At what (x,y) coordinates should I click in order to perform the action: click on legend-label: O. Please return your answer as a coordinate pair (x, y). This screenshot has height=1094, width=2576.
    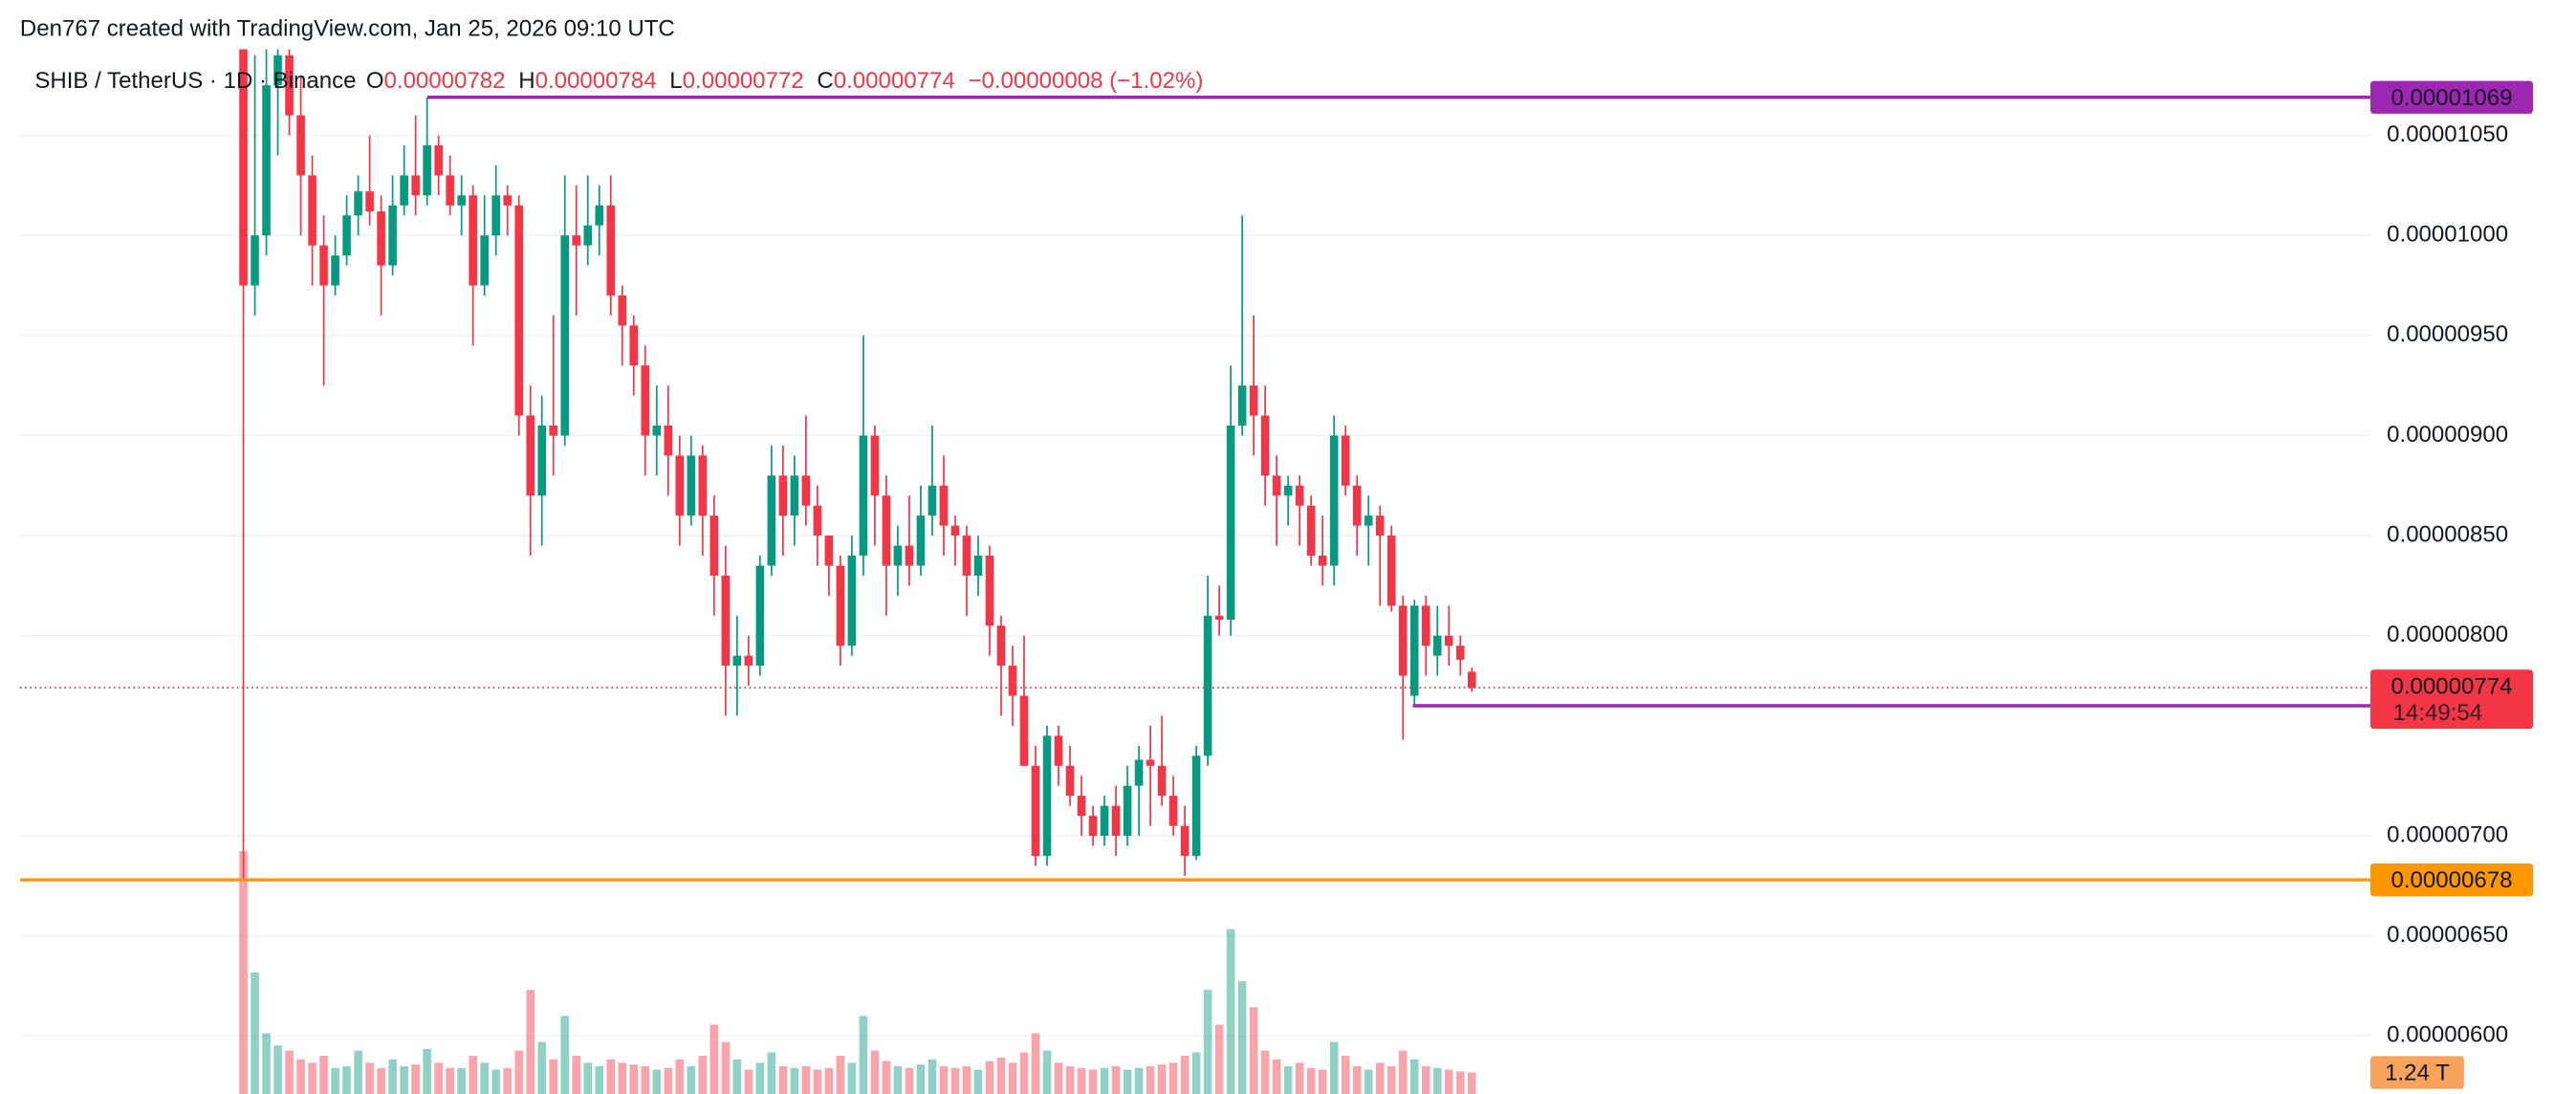
    Looking at the image, I should click on (375, 81).